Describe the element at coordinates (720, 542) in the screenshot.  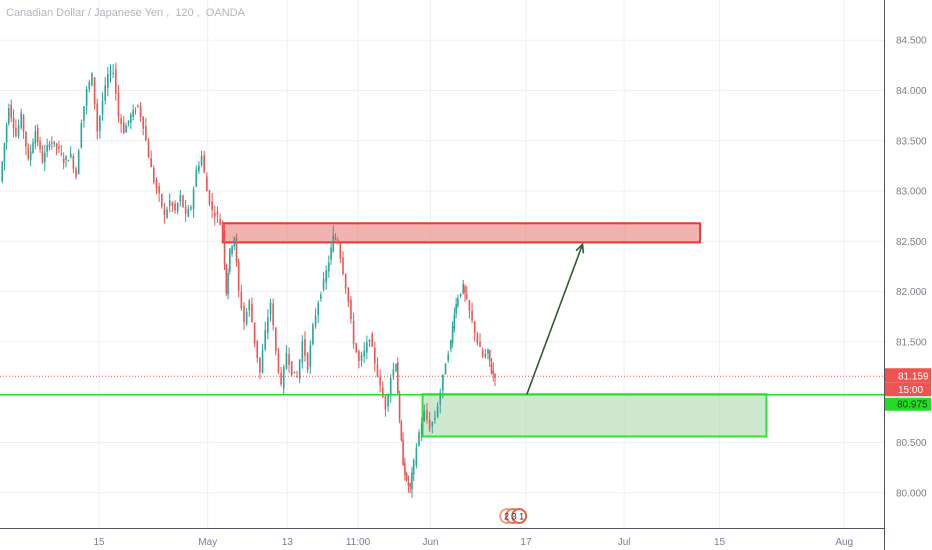
I see `x-tick-label: 15` at that location.